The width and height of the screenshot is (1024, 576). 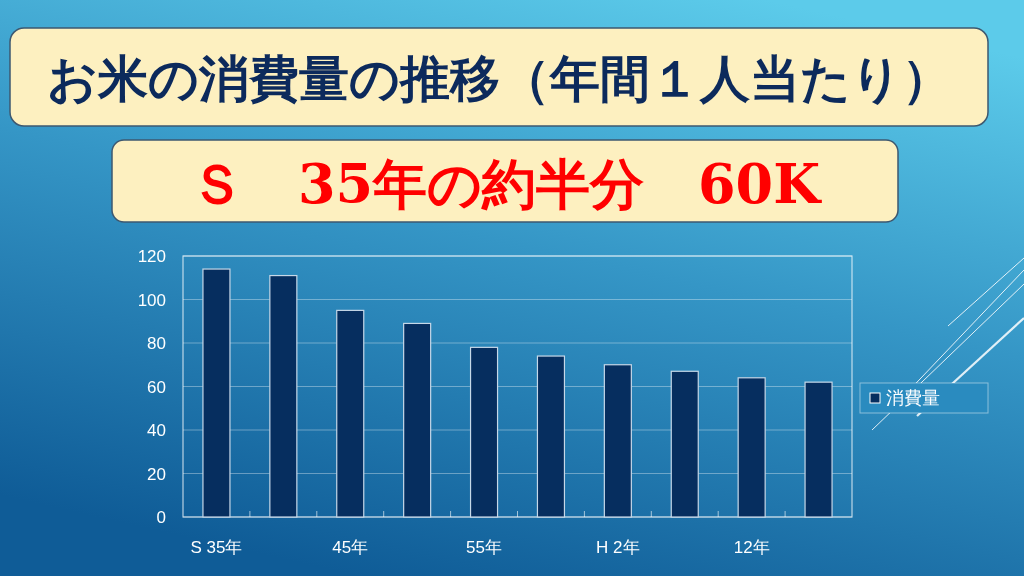 I want to click on y-tick-label: 0, so click(x=161, y=517).